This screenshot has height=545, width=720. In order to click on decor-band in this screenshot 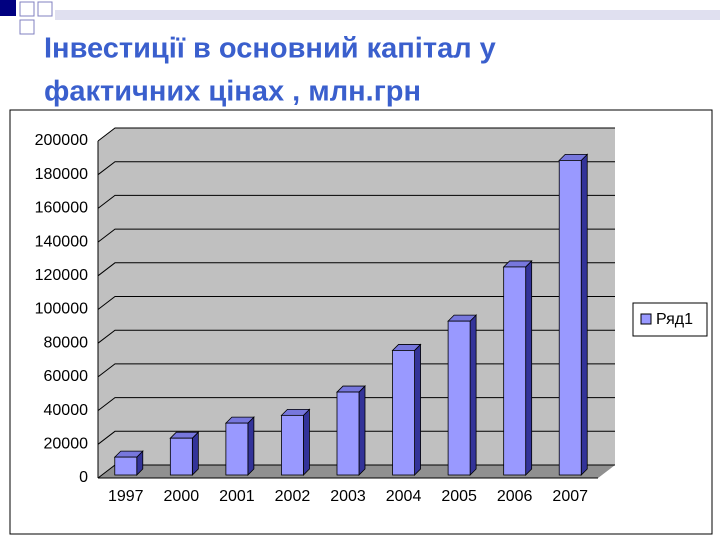, I will do `click(387, 15)`.